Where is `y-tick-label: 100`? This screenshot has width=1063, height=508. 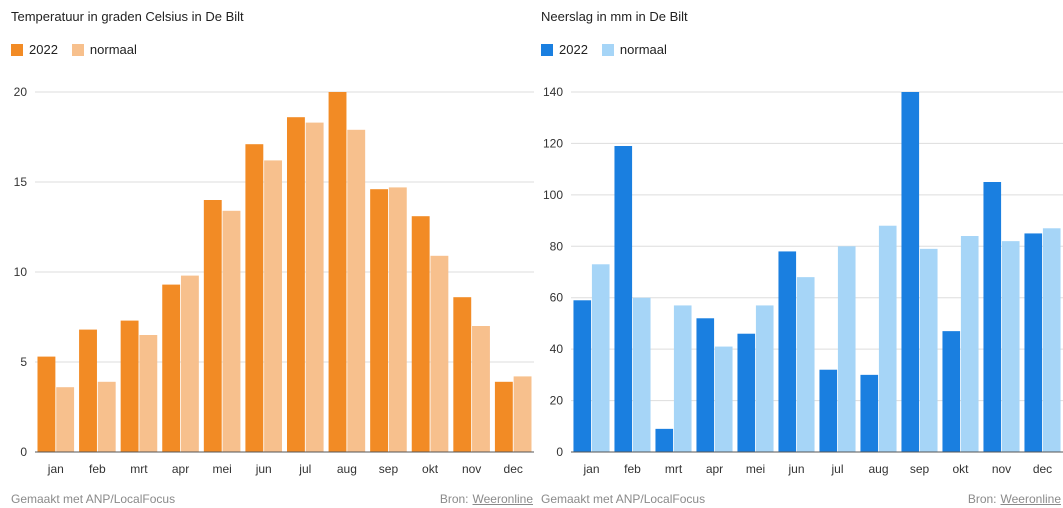 y-tick-label: 100 is located at coordinates (553, 195).